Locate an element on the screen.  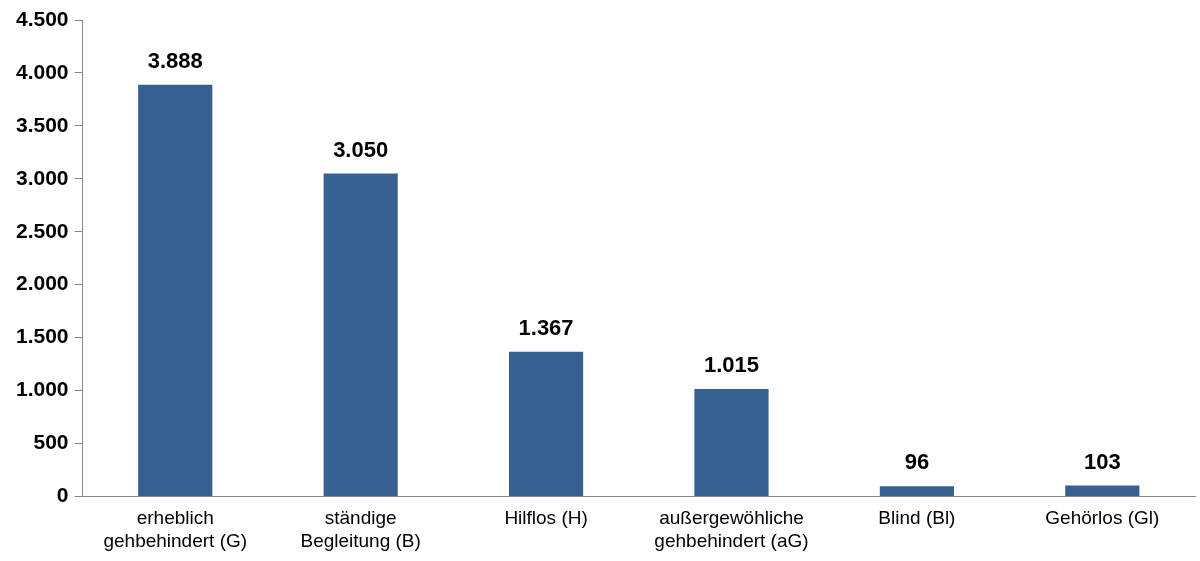
data-label: 103 is located at coordinates (1102, 461).